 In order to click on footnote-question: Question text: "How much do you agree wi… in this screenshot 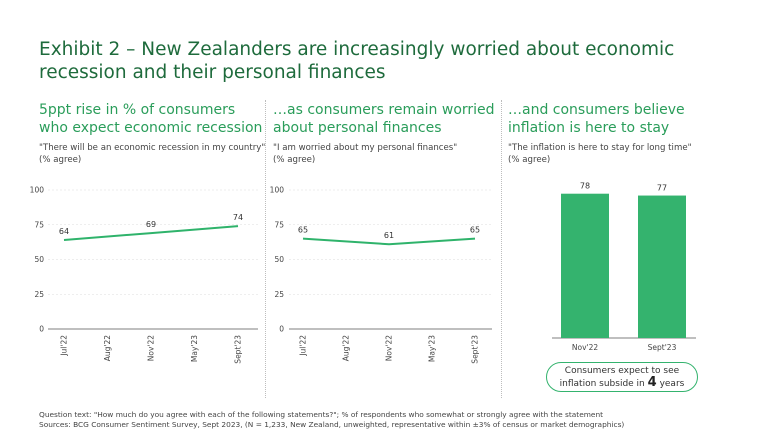, I will do `click(321, 414)`.